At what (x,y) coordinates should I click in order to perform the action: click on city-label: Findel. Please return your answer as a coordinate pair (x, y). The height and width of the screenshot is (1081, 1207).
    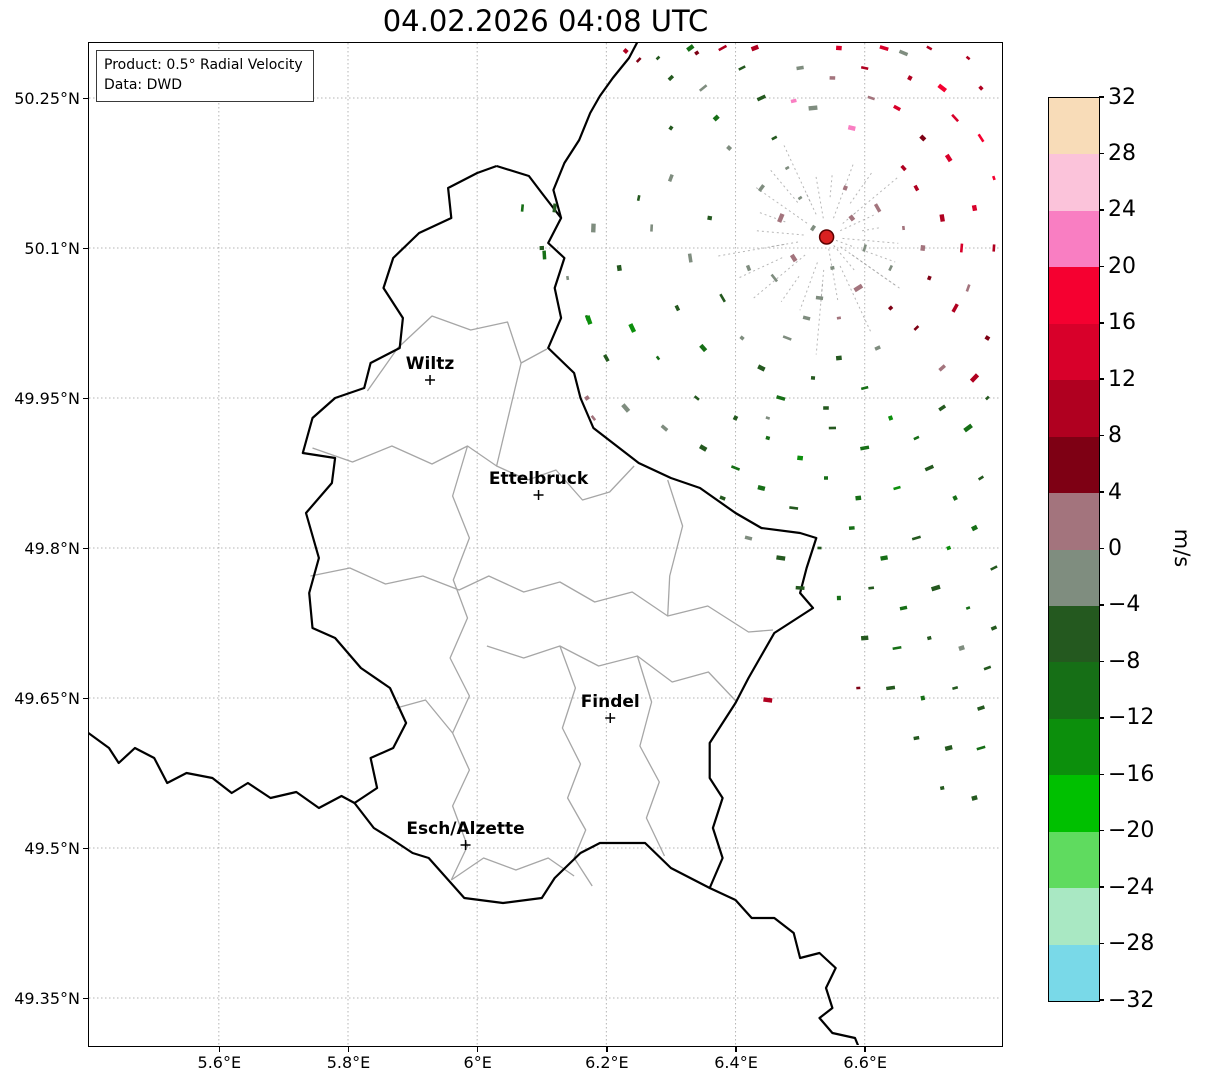
    Looking at the image, I should click on (610, 702).